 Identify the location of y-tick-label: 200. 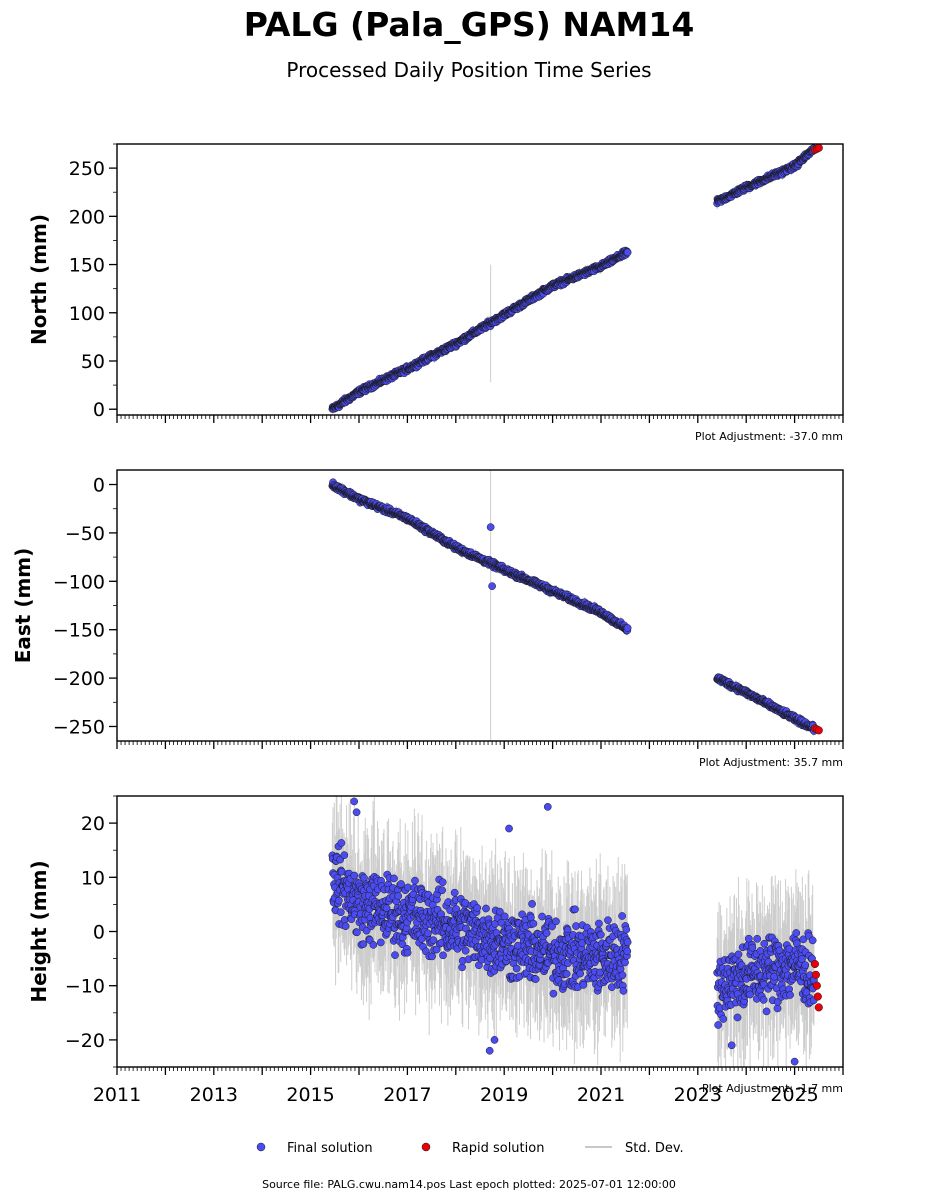
(87, 217).